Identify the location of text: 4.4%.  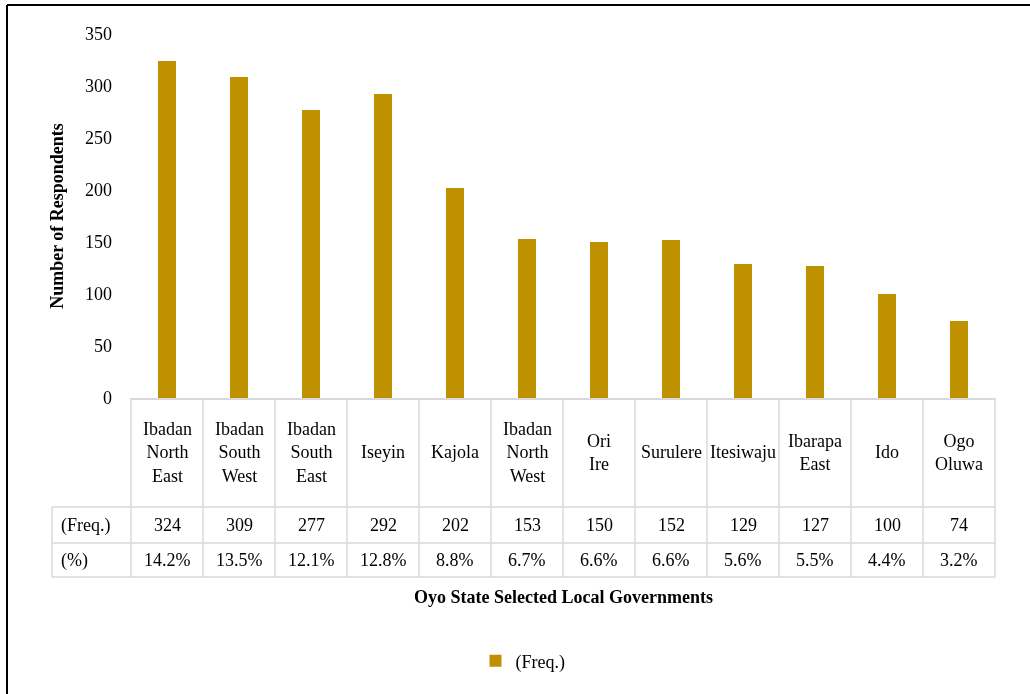
(887, 560).